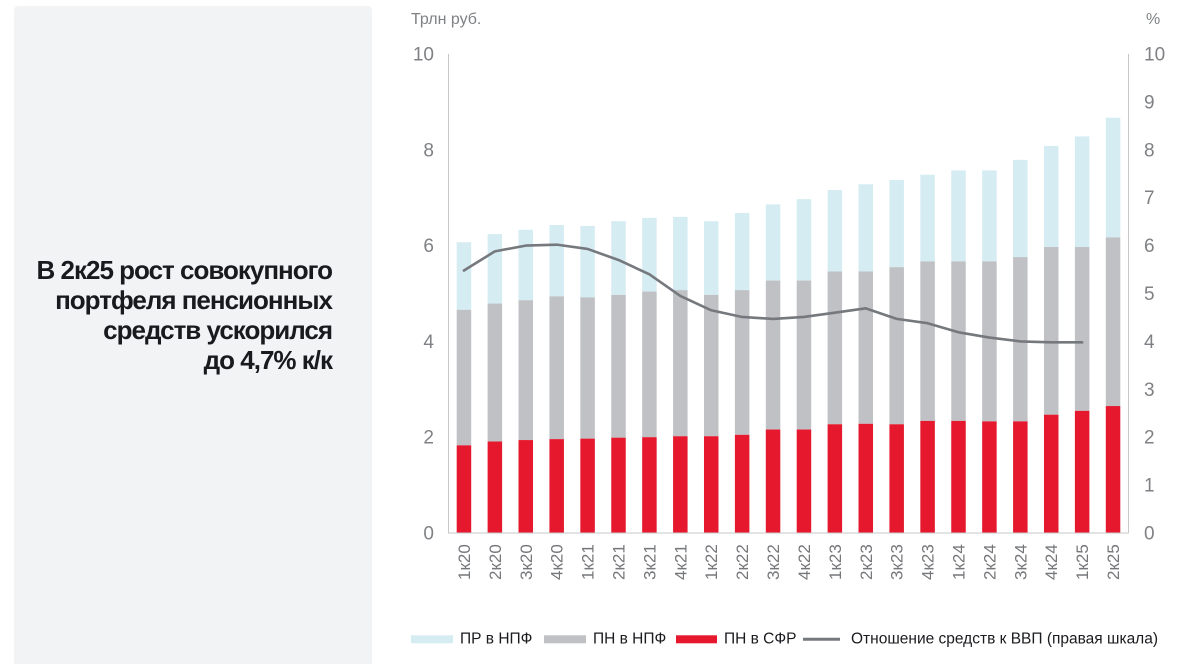  What do you see at coordinates (773, 562) in the screenshot?
I see `svg-text: 3к22` at bounding box center [773, 562].